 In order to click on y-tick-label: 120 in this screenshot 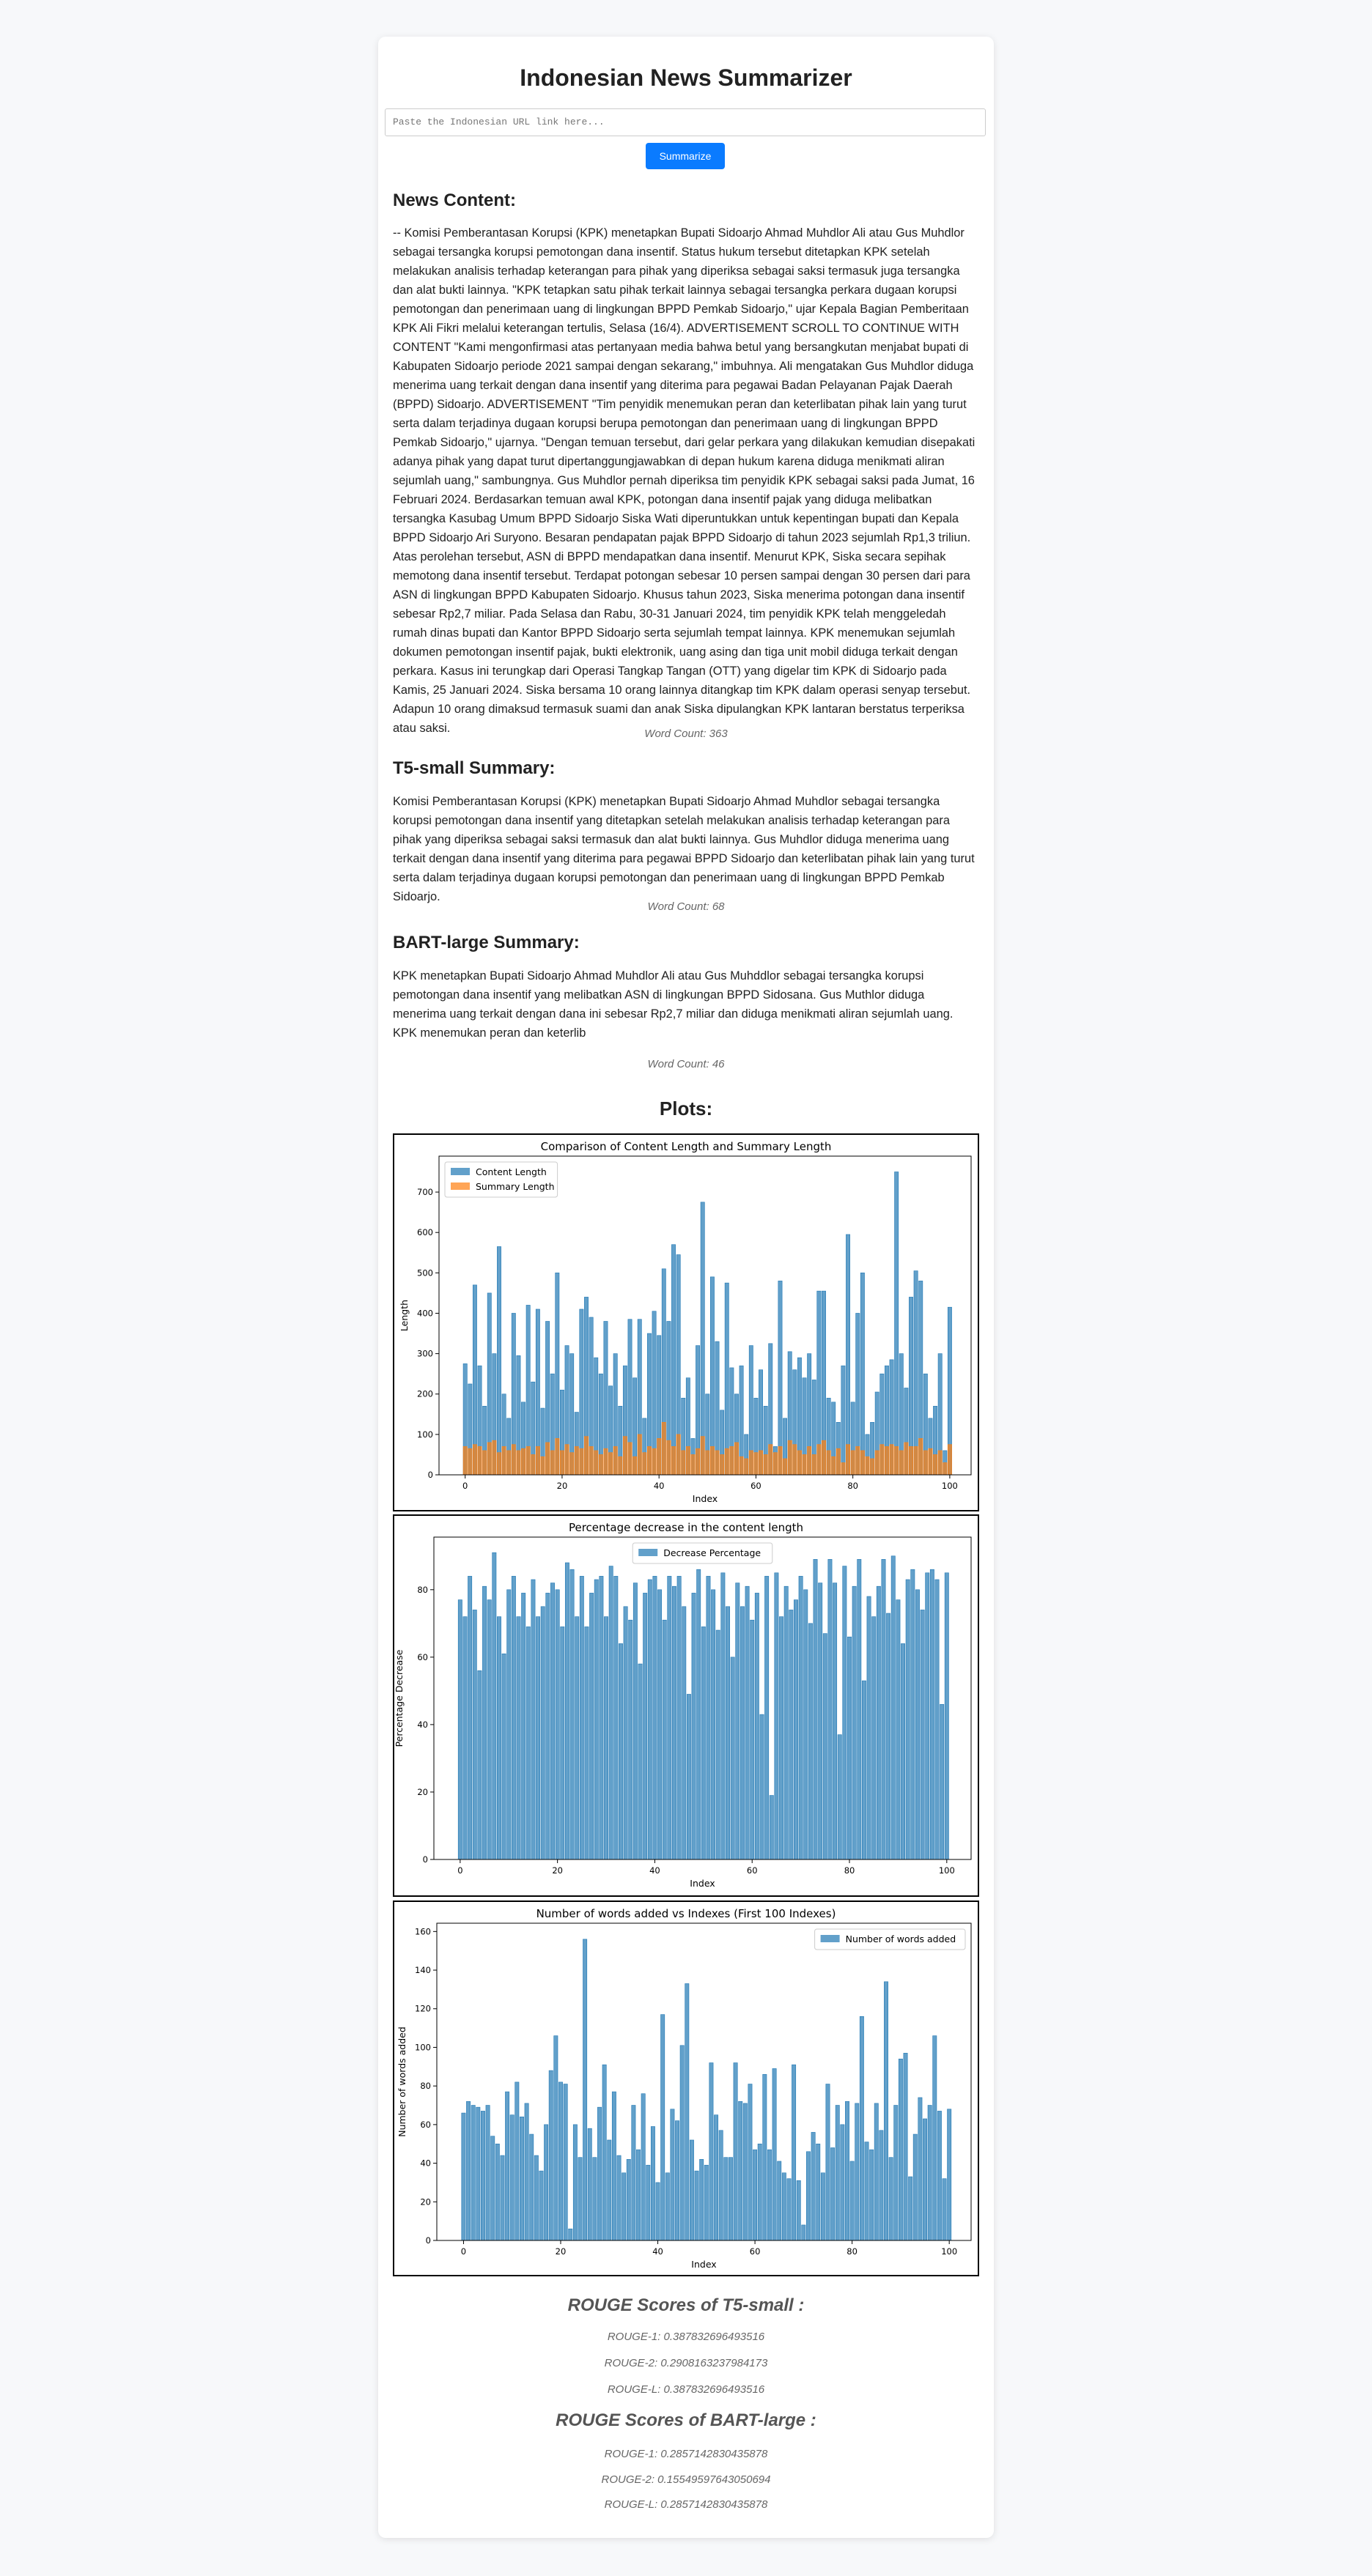, I will do `click(423, 2009)`.